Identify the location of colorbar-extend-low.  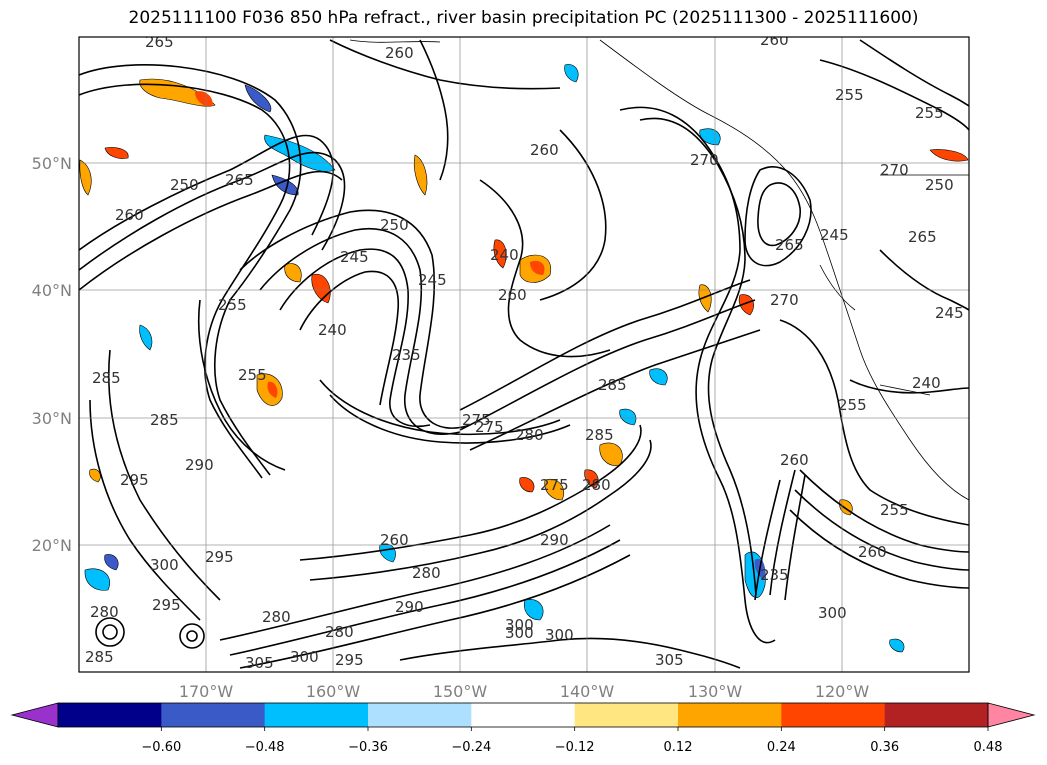
(34, 715).